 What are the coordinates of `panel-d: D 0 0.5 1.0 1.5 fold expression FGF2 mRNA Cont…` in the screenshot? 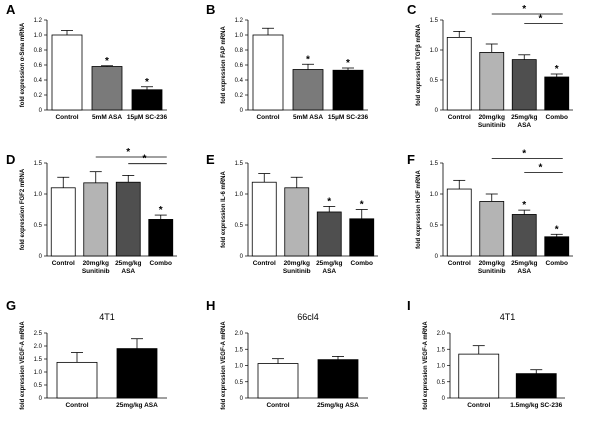 It's located at (91, 211).